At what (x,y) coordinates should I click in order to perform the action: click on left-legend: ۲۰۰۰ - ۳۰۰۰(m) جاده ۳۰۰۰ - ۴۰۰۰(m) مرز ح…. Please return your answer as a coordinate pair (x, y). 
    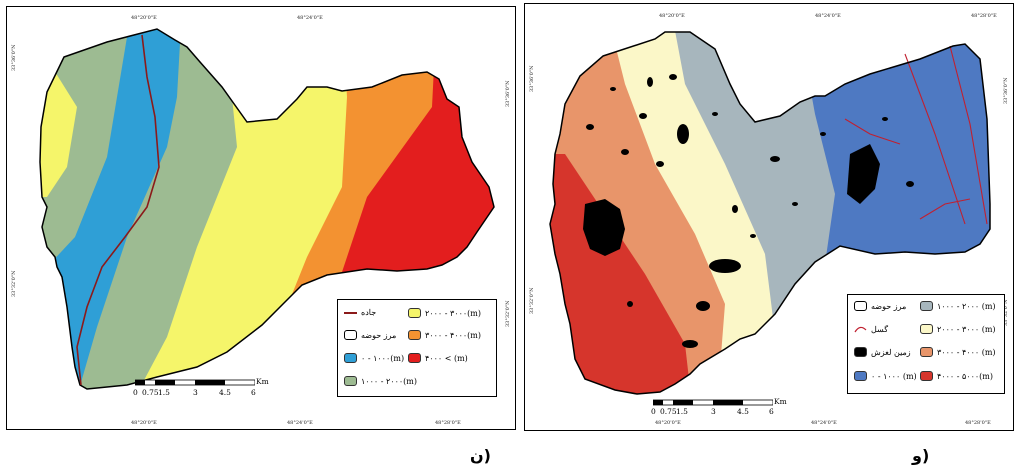
    Looking at the image, I should click on (417, 348).